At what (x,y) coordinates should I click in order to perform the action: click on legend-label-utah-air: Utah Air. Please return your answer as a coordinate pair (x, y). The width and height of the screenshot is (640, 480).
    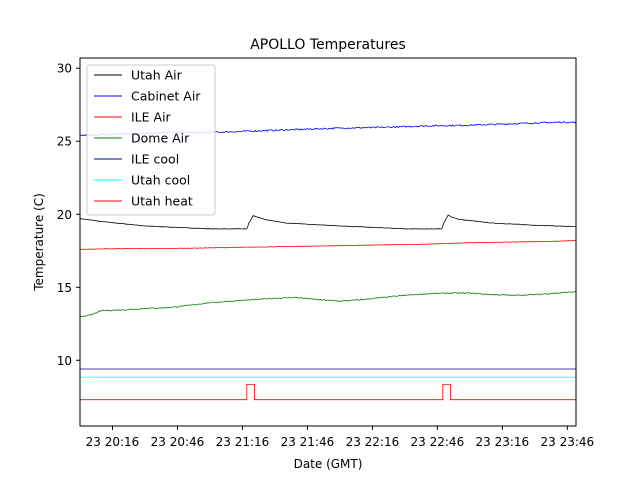
    Looking at the image, I should click on (157, 75).